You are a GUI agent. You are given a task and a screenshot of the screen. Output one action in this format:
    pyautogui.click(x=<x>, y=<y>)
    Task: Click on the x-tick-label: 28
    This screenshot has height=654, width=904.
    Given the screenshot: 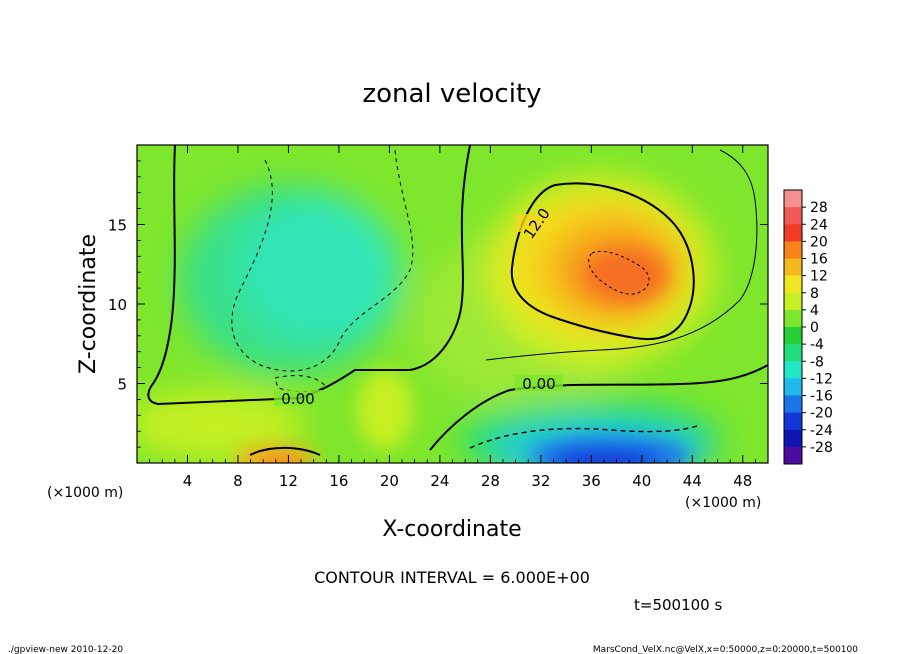 What is the action you would take?
    pyautogui.click(x=490, y=481)
    